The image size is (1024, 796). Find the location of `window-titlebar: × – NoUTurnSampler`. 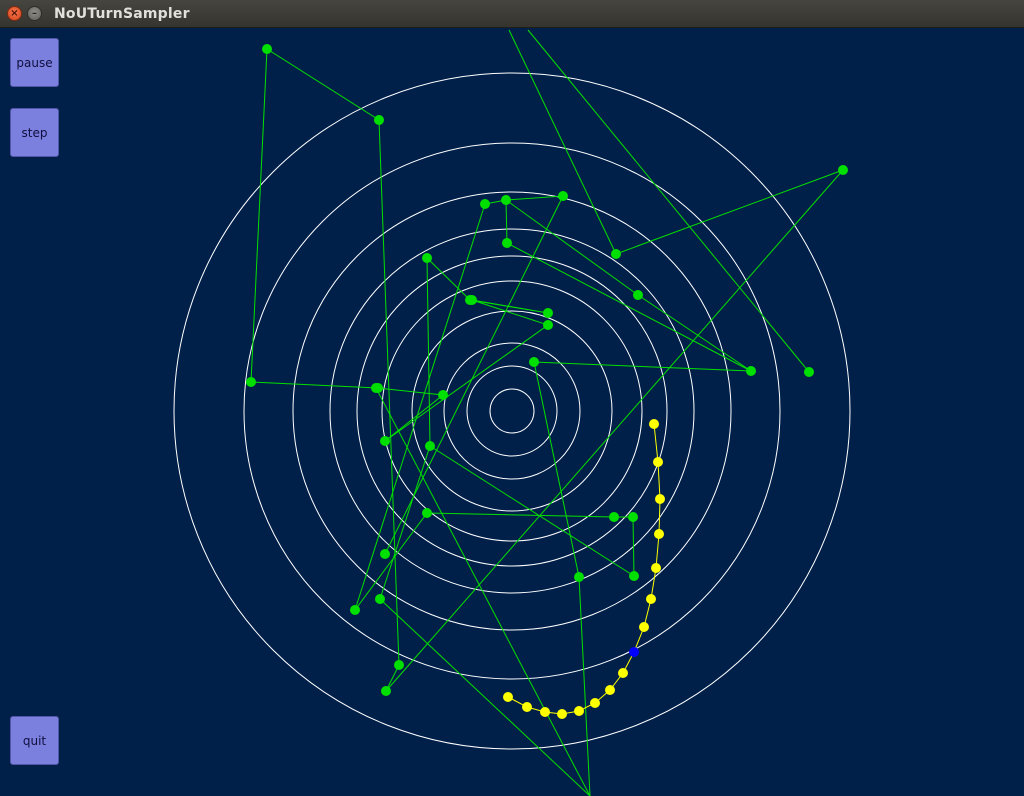

window-titlebar: × – NoUTurnSampler is located at coordinates (512, 14).